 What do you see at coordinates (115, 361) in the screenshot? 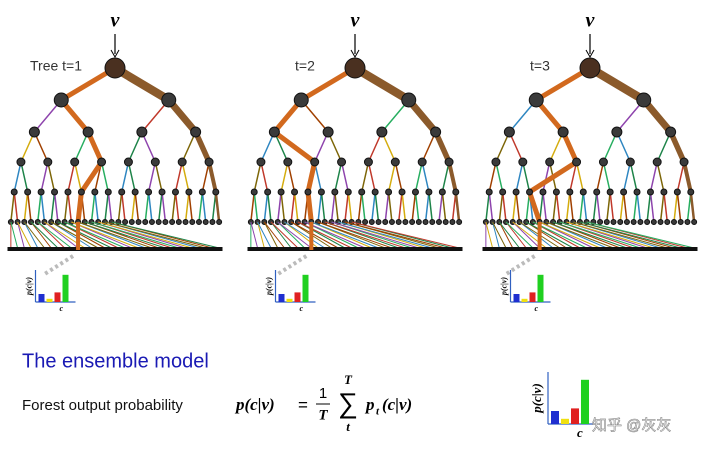
I see `ensemble-title: The ensemble model` at bounding box center [115, 361].